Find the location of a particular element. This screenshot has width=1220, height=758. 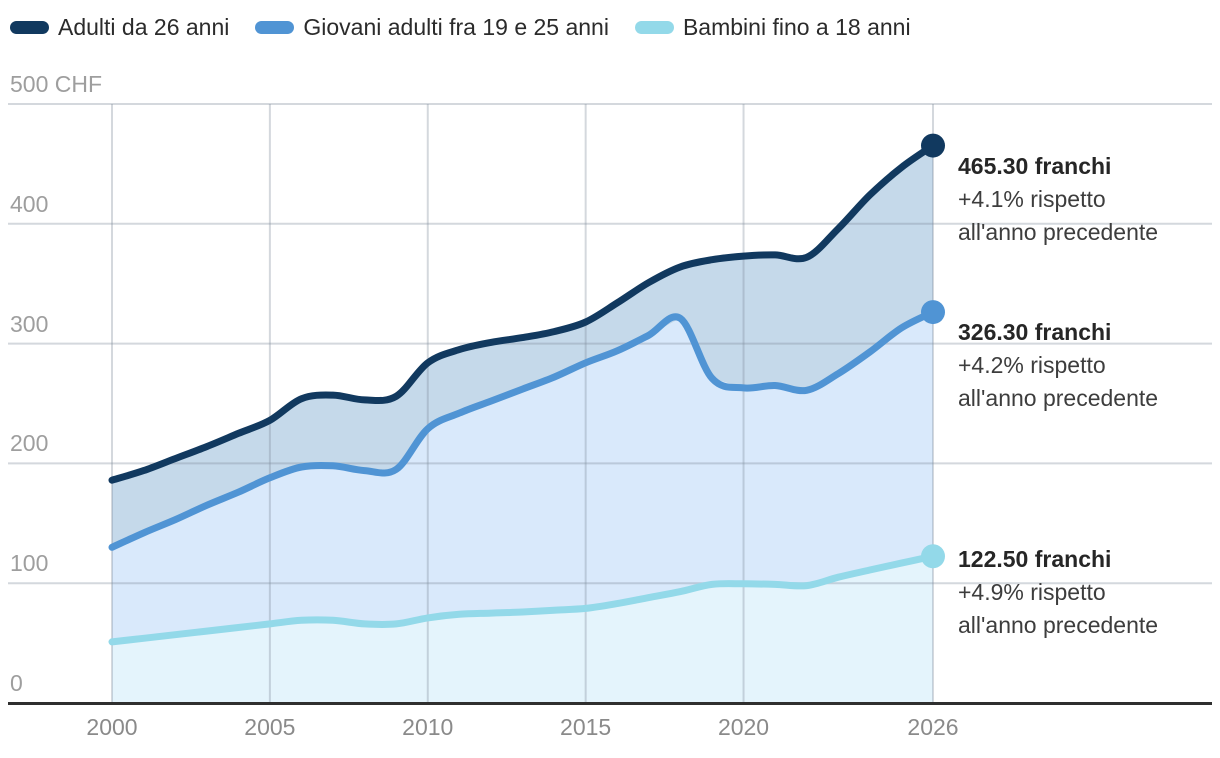

children-delta-line1: +4.9% rispetto is located at coordinates (1032, 592).